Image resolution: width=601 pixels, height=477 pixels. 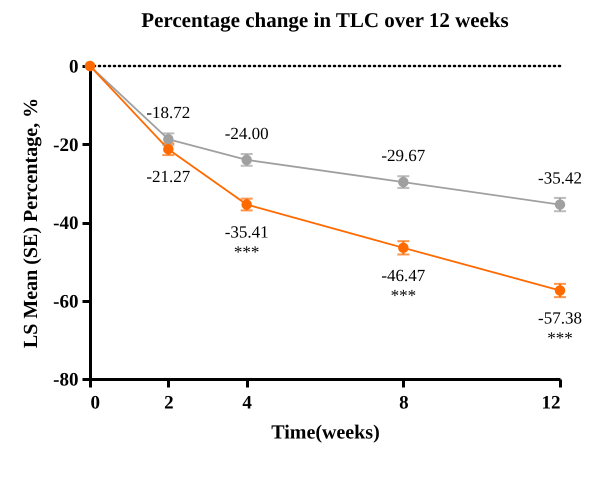 What do you see at coordinates (95, 403) in the screenshot?
I see `x-tick-label: 0` at bounding box center [95, 403].